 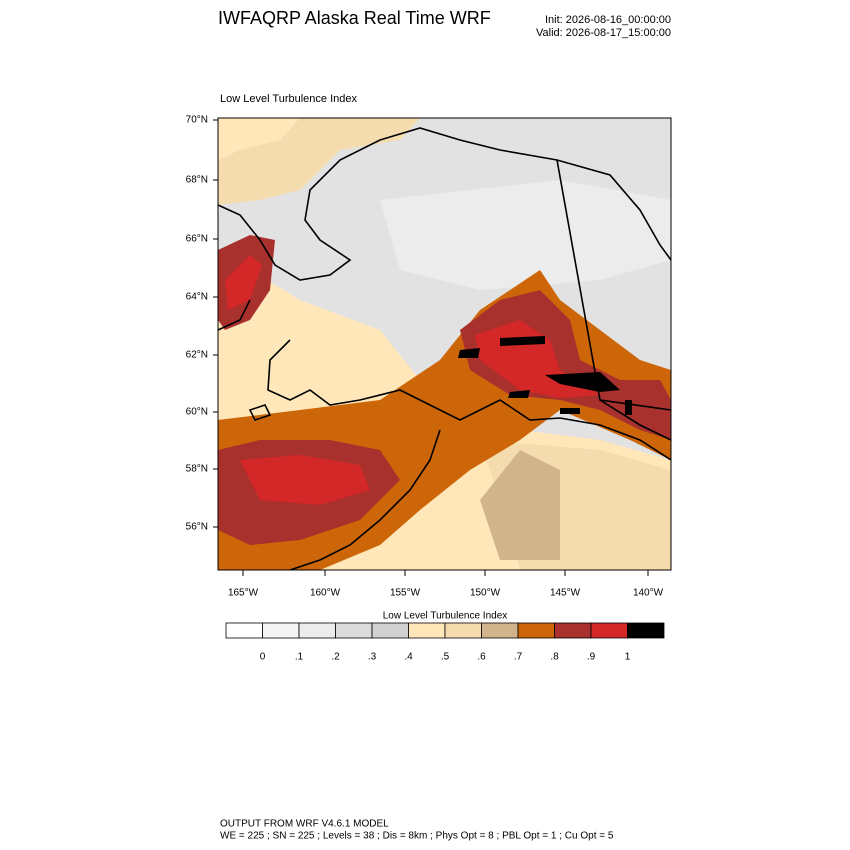 I want to click on lat-label: 70°N, so click(x=197, y=120).